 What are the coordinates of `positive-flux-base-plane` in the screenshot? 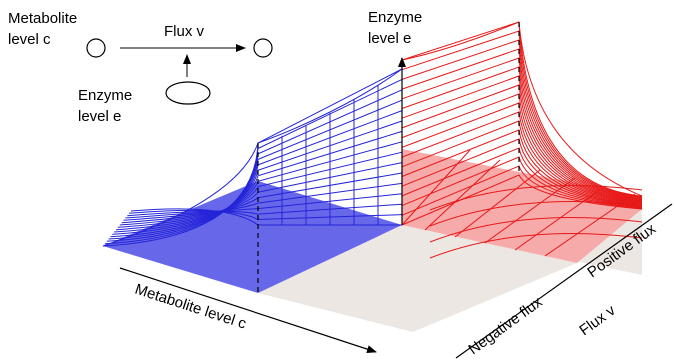 It's located at (522, 206).